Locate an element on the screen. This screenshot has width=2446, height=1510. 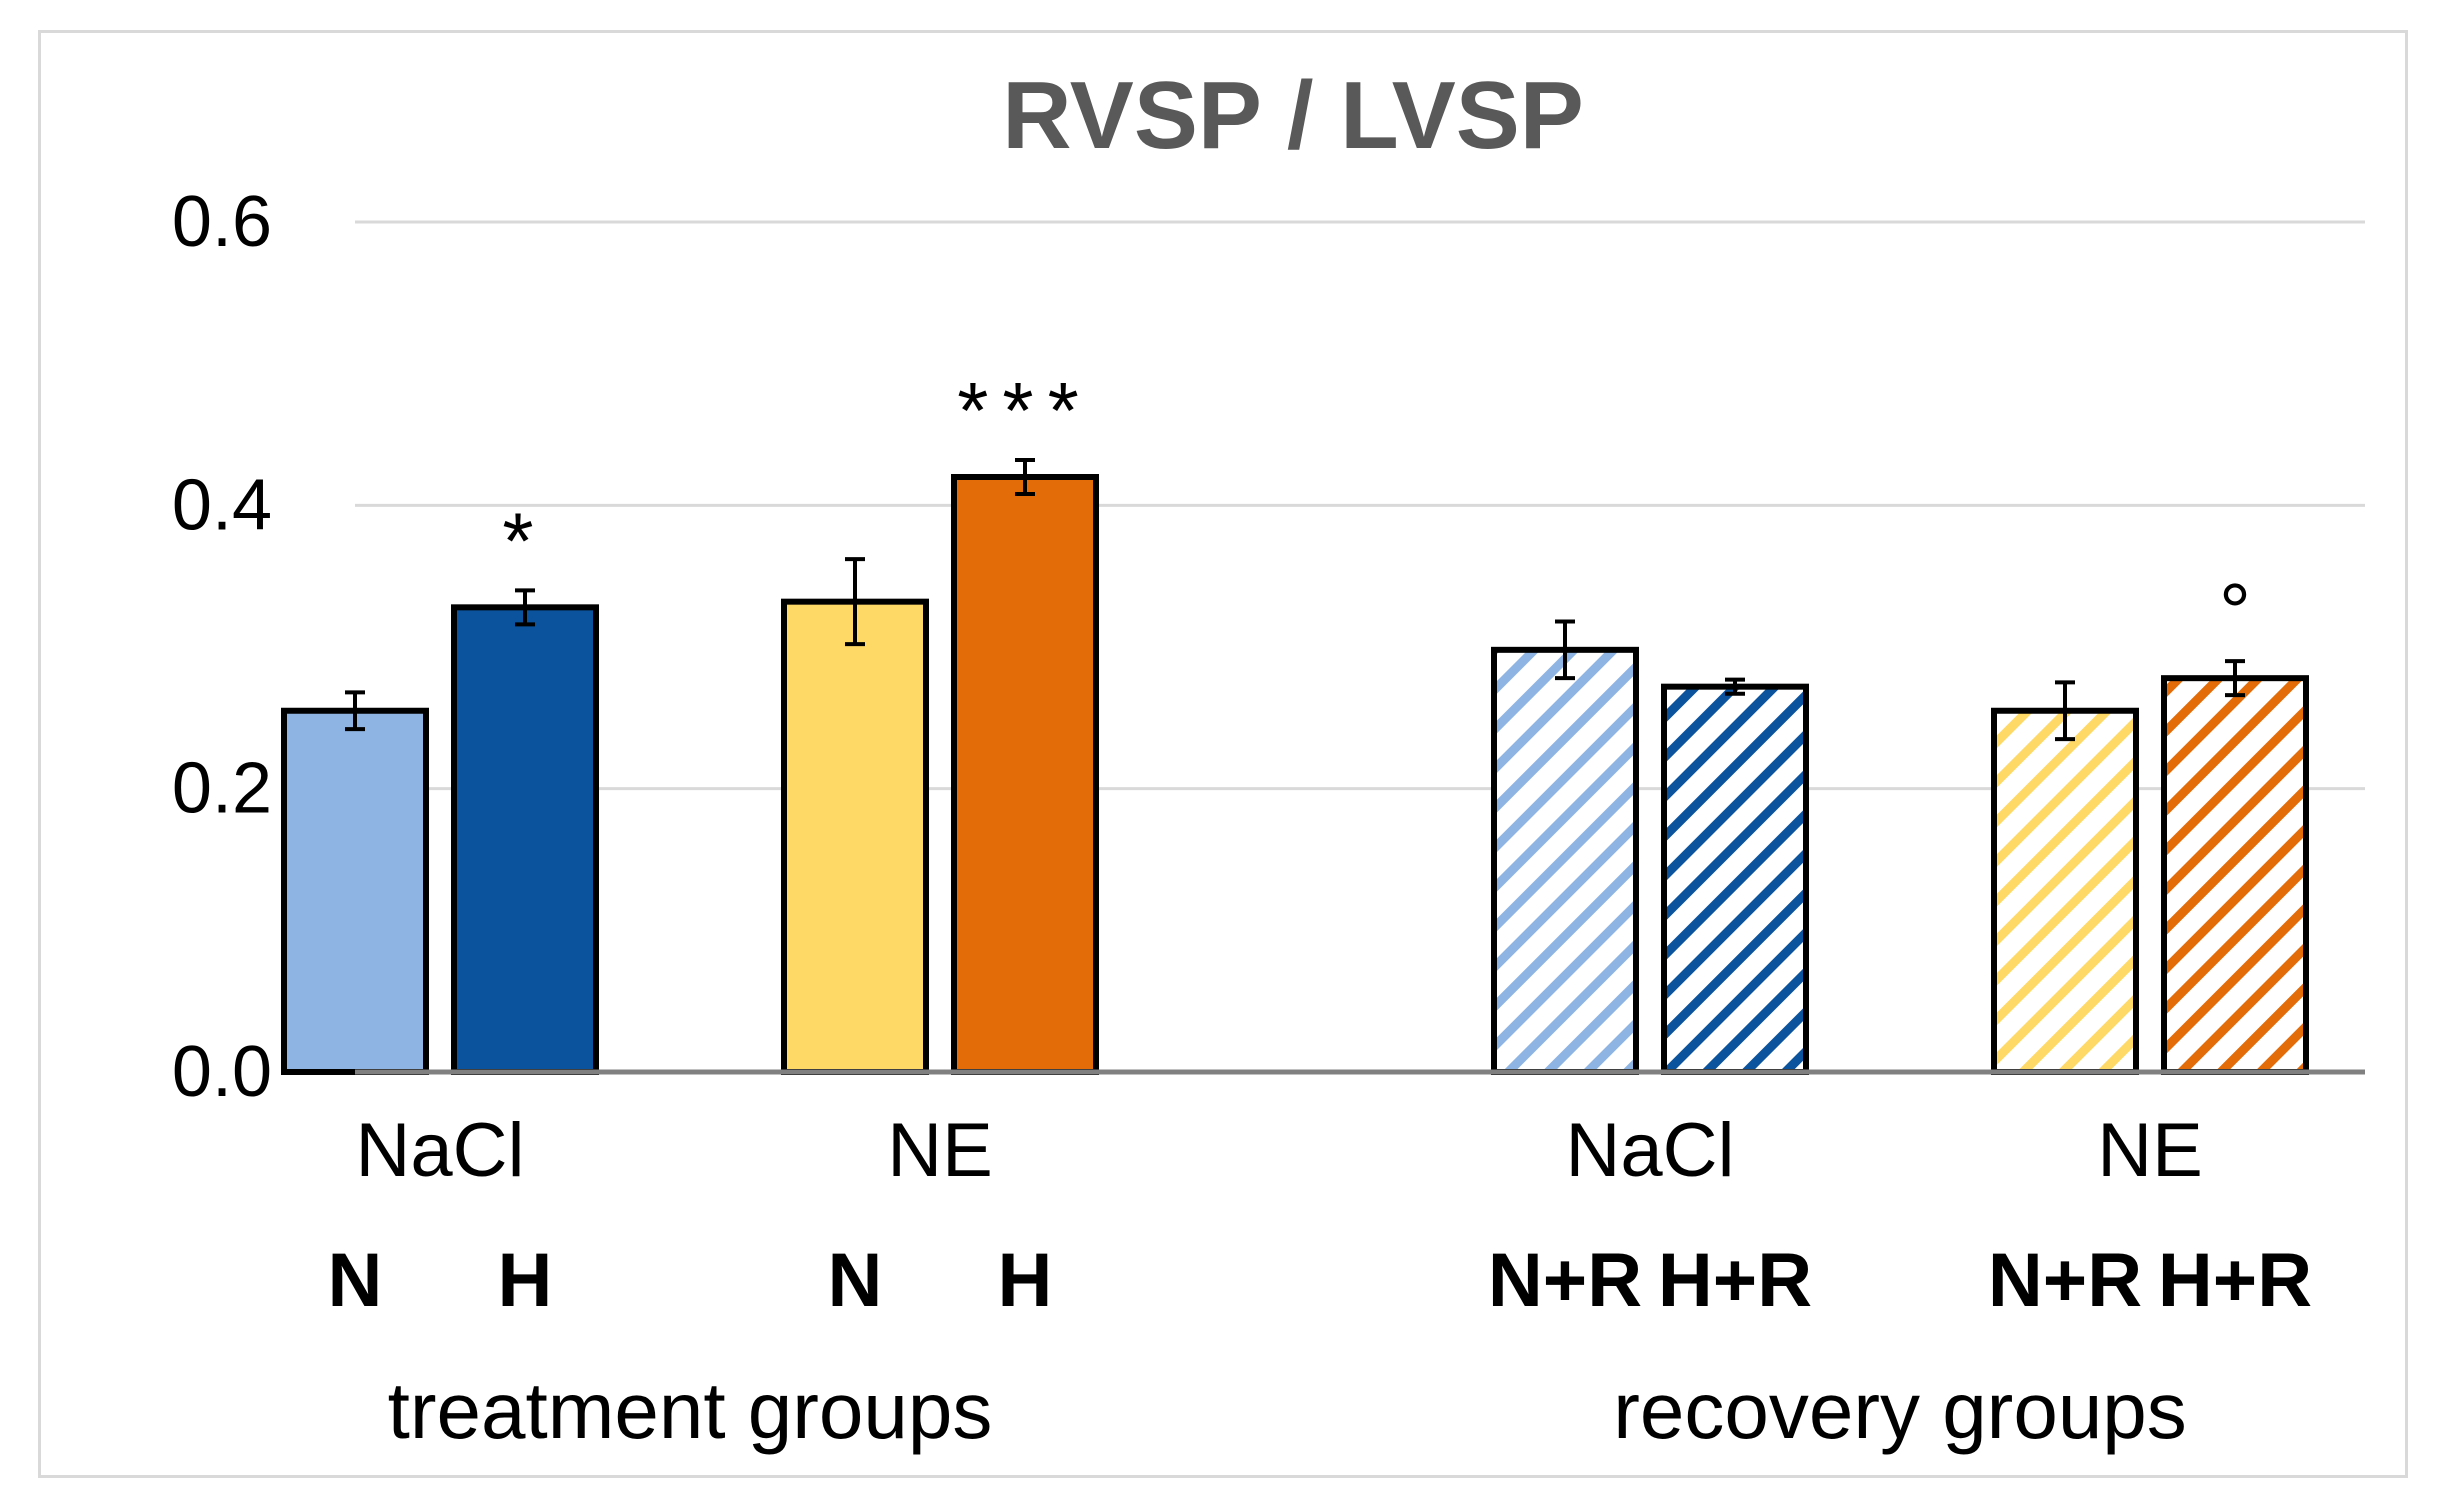
y-tick-label: 0.6 is located at coordinates (222, 222).